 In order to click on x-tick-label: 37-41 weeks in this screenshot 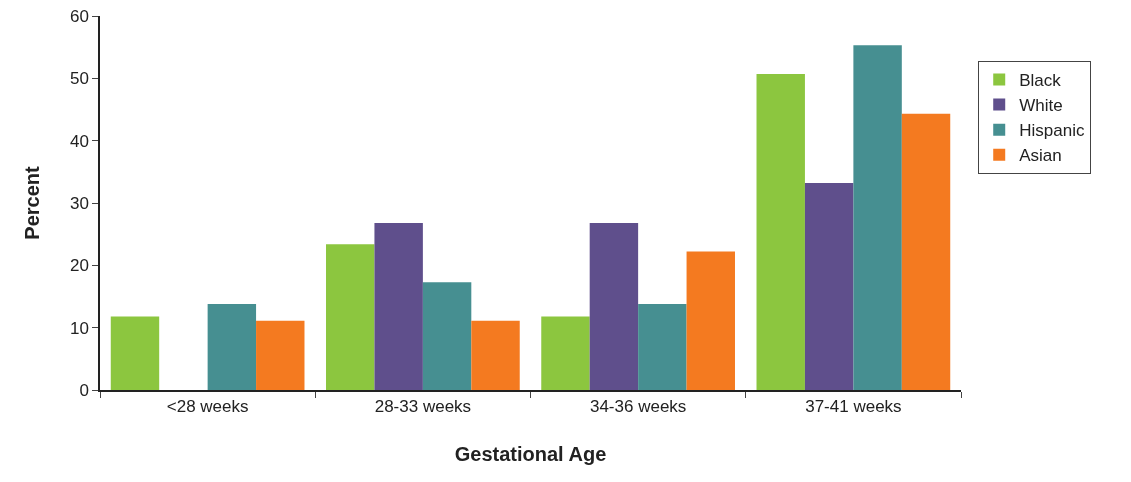, I will do `click(853, 407)`.